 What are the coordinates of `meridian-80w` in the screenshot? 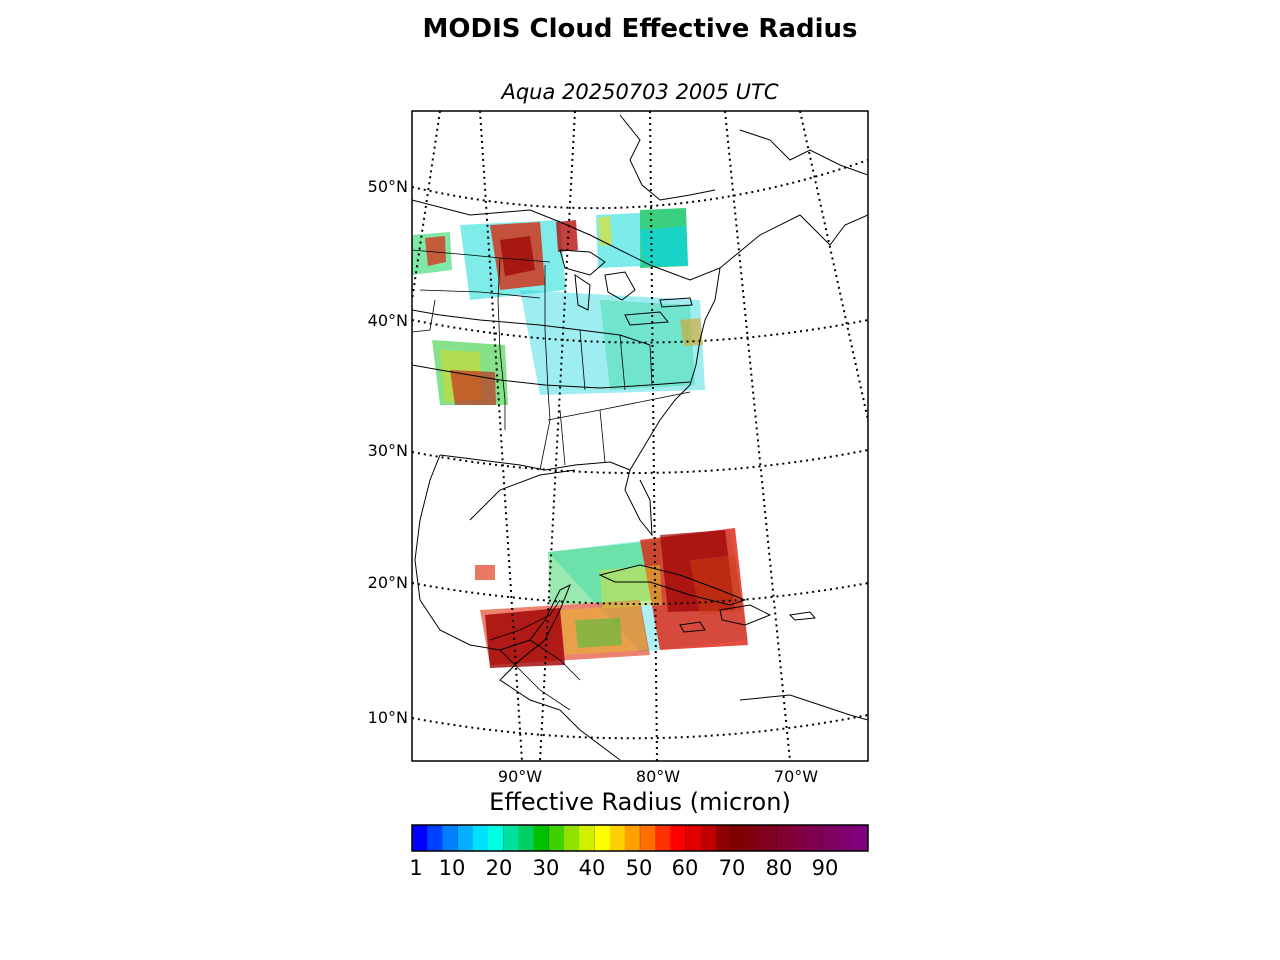 It's located at (653, 436).